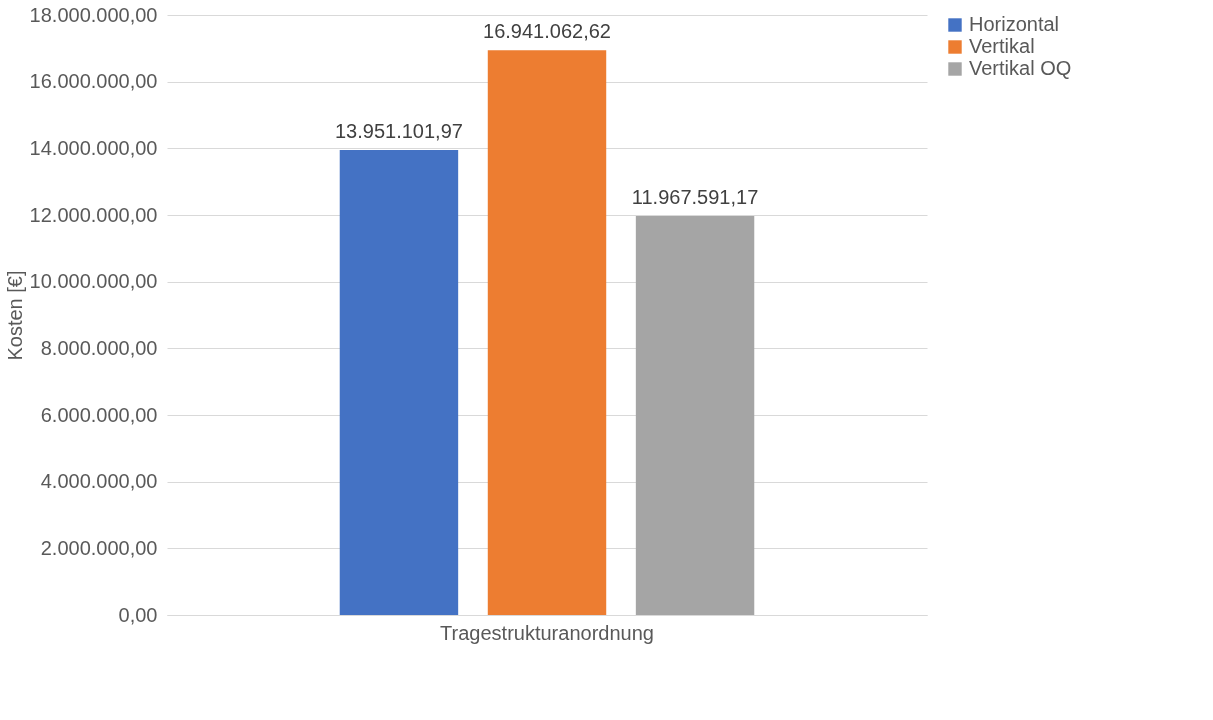 The height and width of the screenshot is (720, 1213). What do you see at coordinates (547, 632) in the screenshot?
I see `x-tick-label: Tragestrukturanordnung` at bounding box center [547, 632].